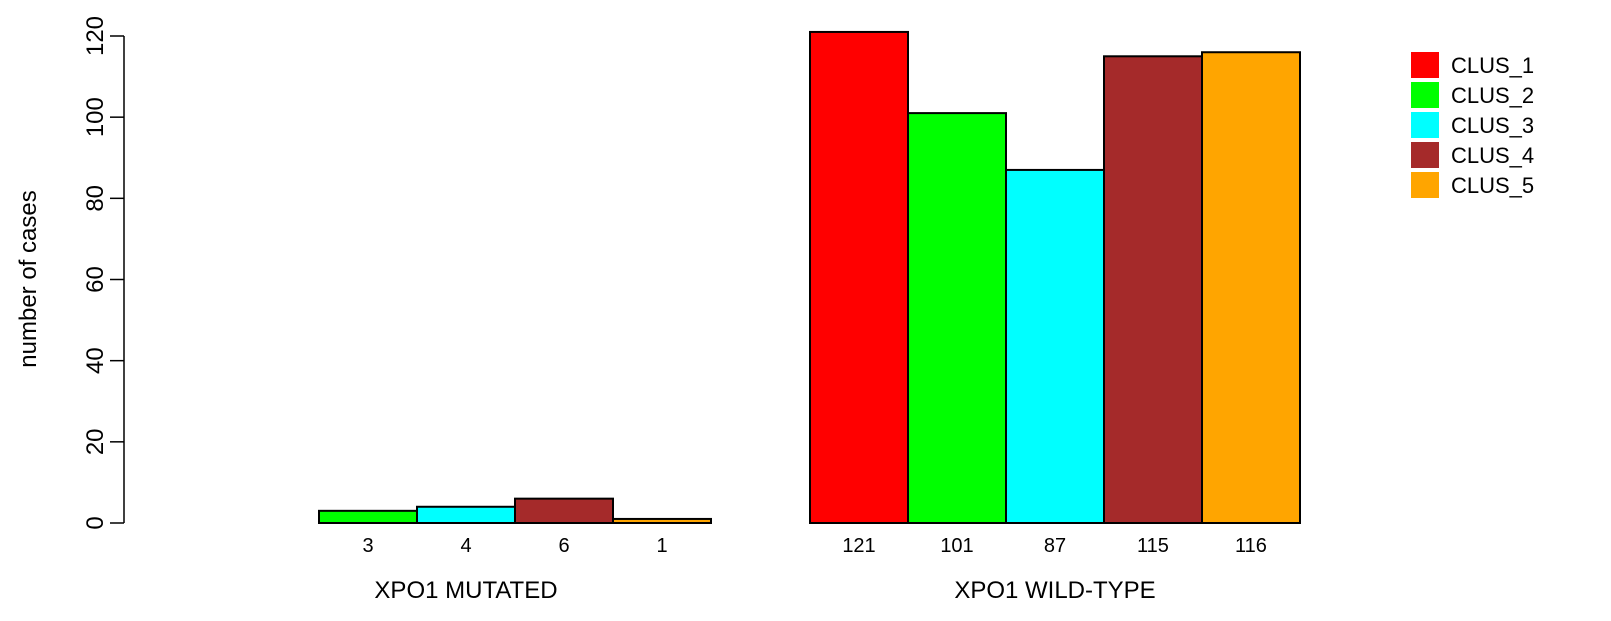 The width and height of the screenshot is (1611, 621). I want to click on value-label: 121, so click(858, 546).